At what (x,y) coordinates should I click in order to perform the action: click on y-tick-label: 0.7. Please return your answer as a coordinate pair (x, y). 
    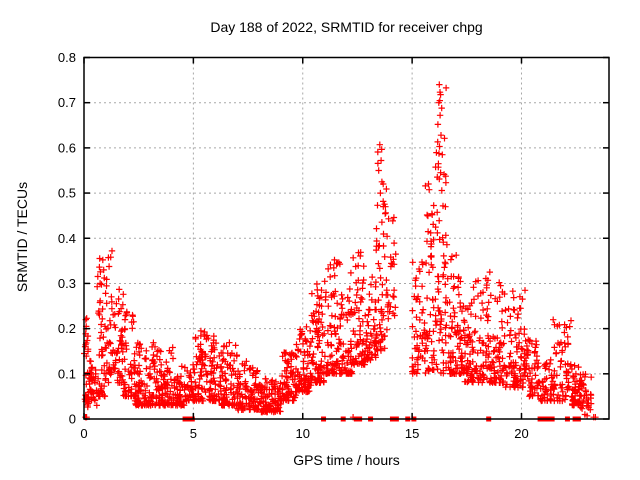
    Looking at the image, I should click on (67, 102).